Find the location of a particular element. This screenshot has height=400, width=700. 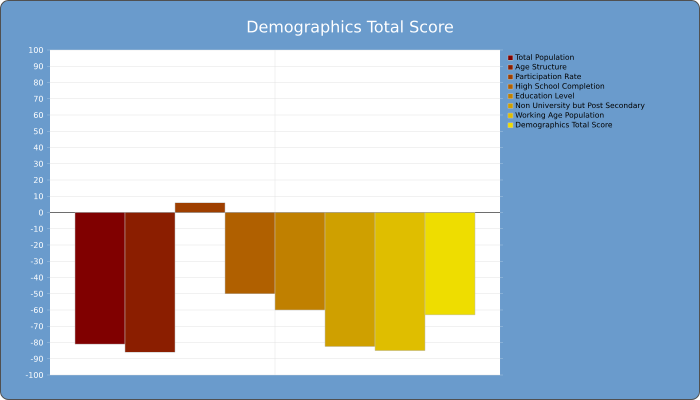

chart-title: Demographics Total Score is located at coordinates (350, 28).